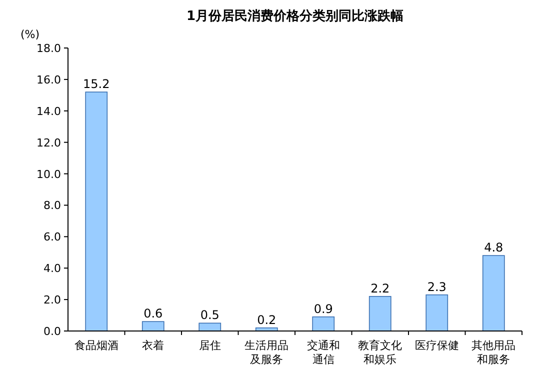 This screenshot has width=536, height=390. What do you see at coordinates (30, 34) in the screenshot?
I see `y-axis-title: (%)` at bounding box center [30, 34].